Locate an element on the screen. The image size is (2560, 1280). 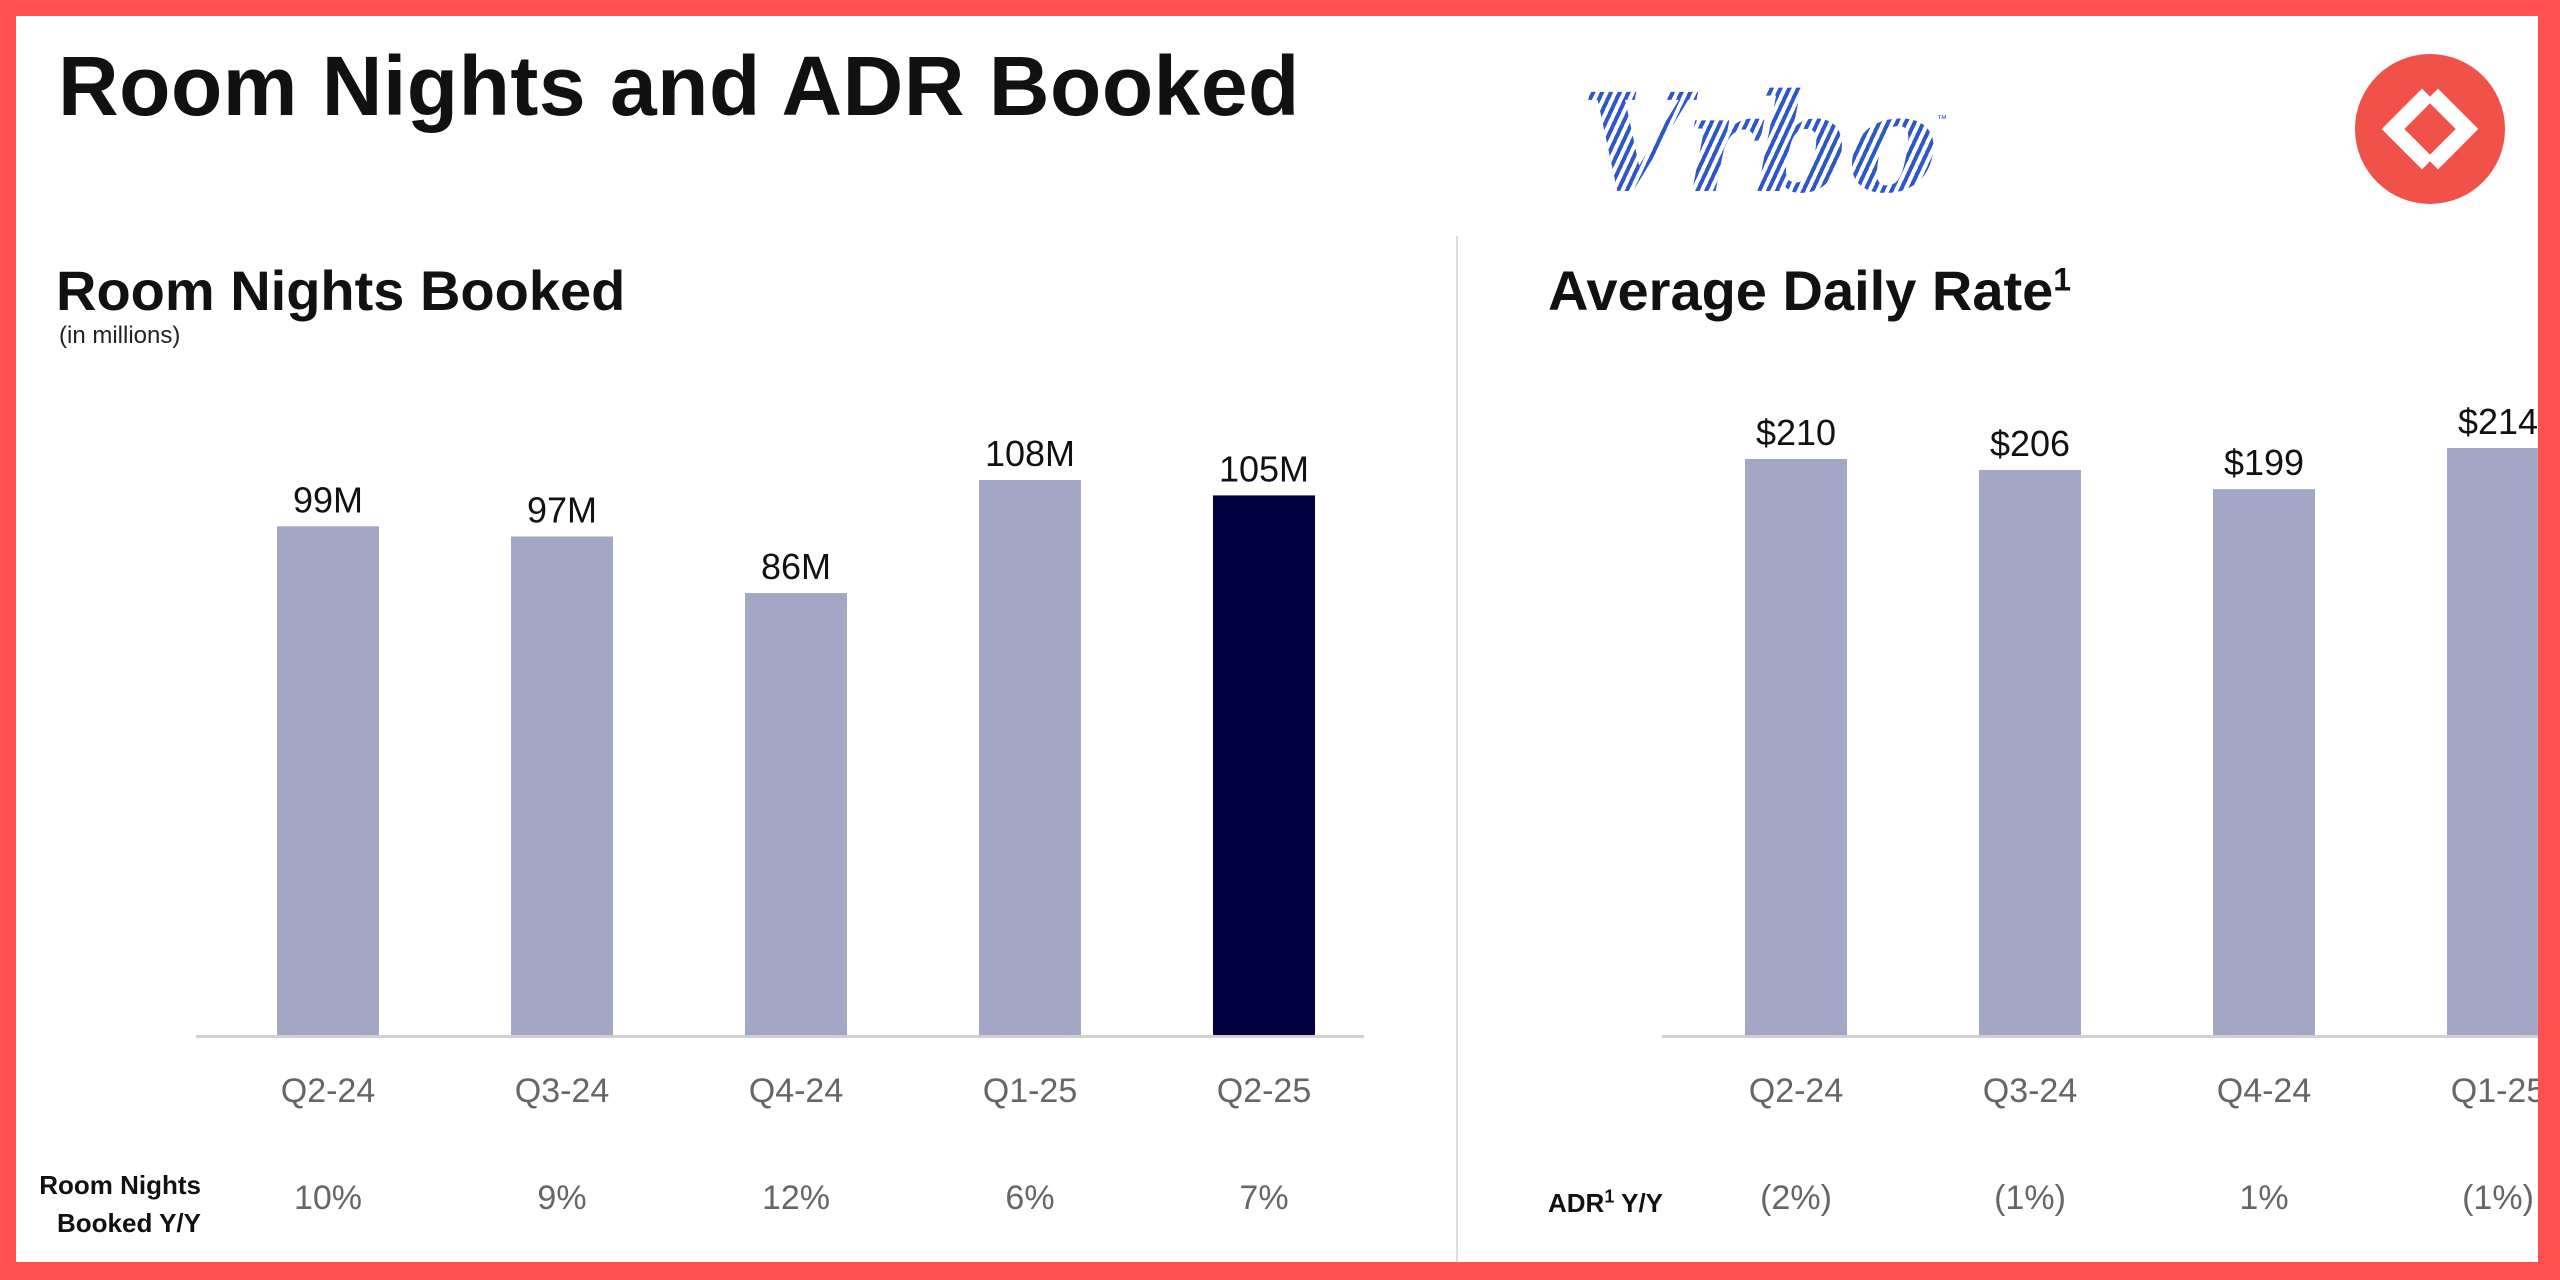
adr-tick-label: Q2-24 is located at coordinates (1796, 1091).